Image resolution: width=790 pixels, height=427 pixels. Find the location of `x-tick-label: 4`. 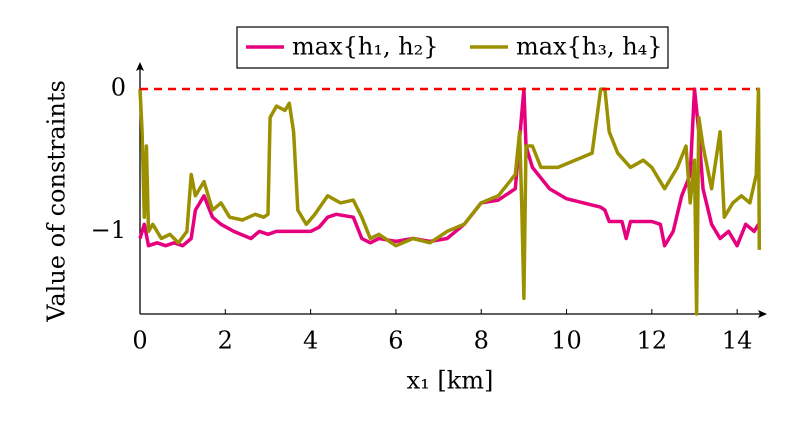

x-tick-label: 4 is located at coordinates (310, 341).